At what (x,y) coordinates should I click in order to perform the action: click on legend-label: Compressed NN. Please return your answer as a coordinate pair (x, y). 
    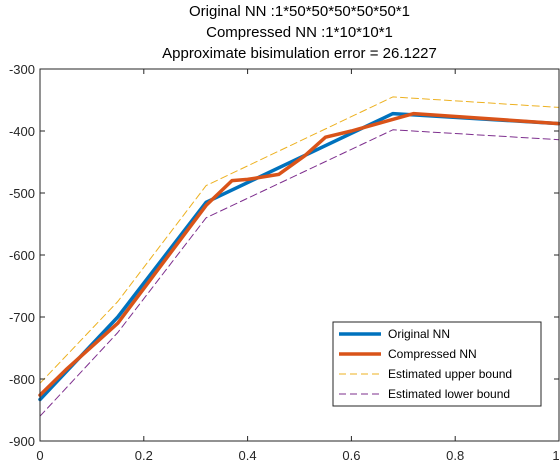
    Looking at the image, I should click on (432, 354).